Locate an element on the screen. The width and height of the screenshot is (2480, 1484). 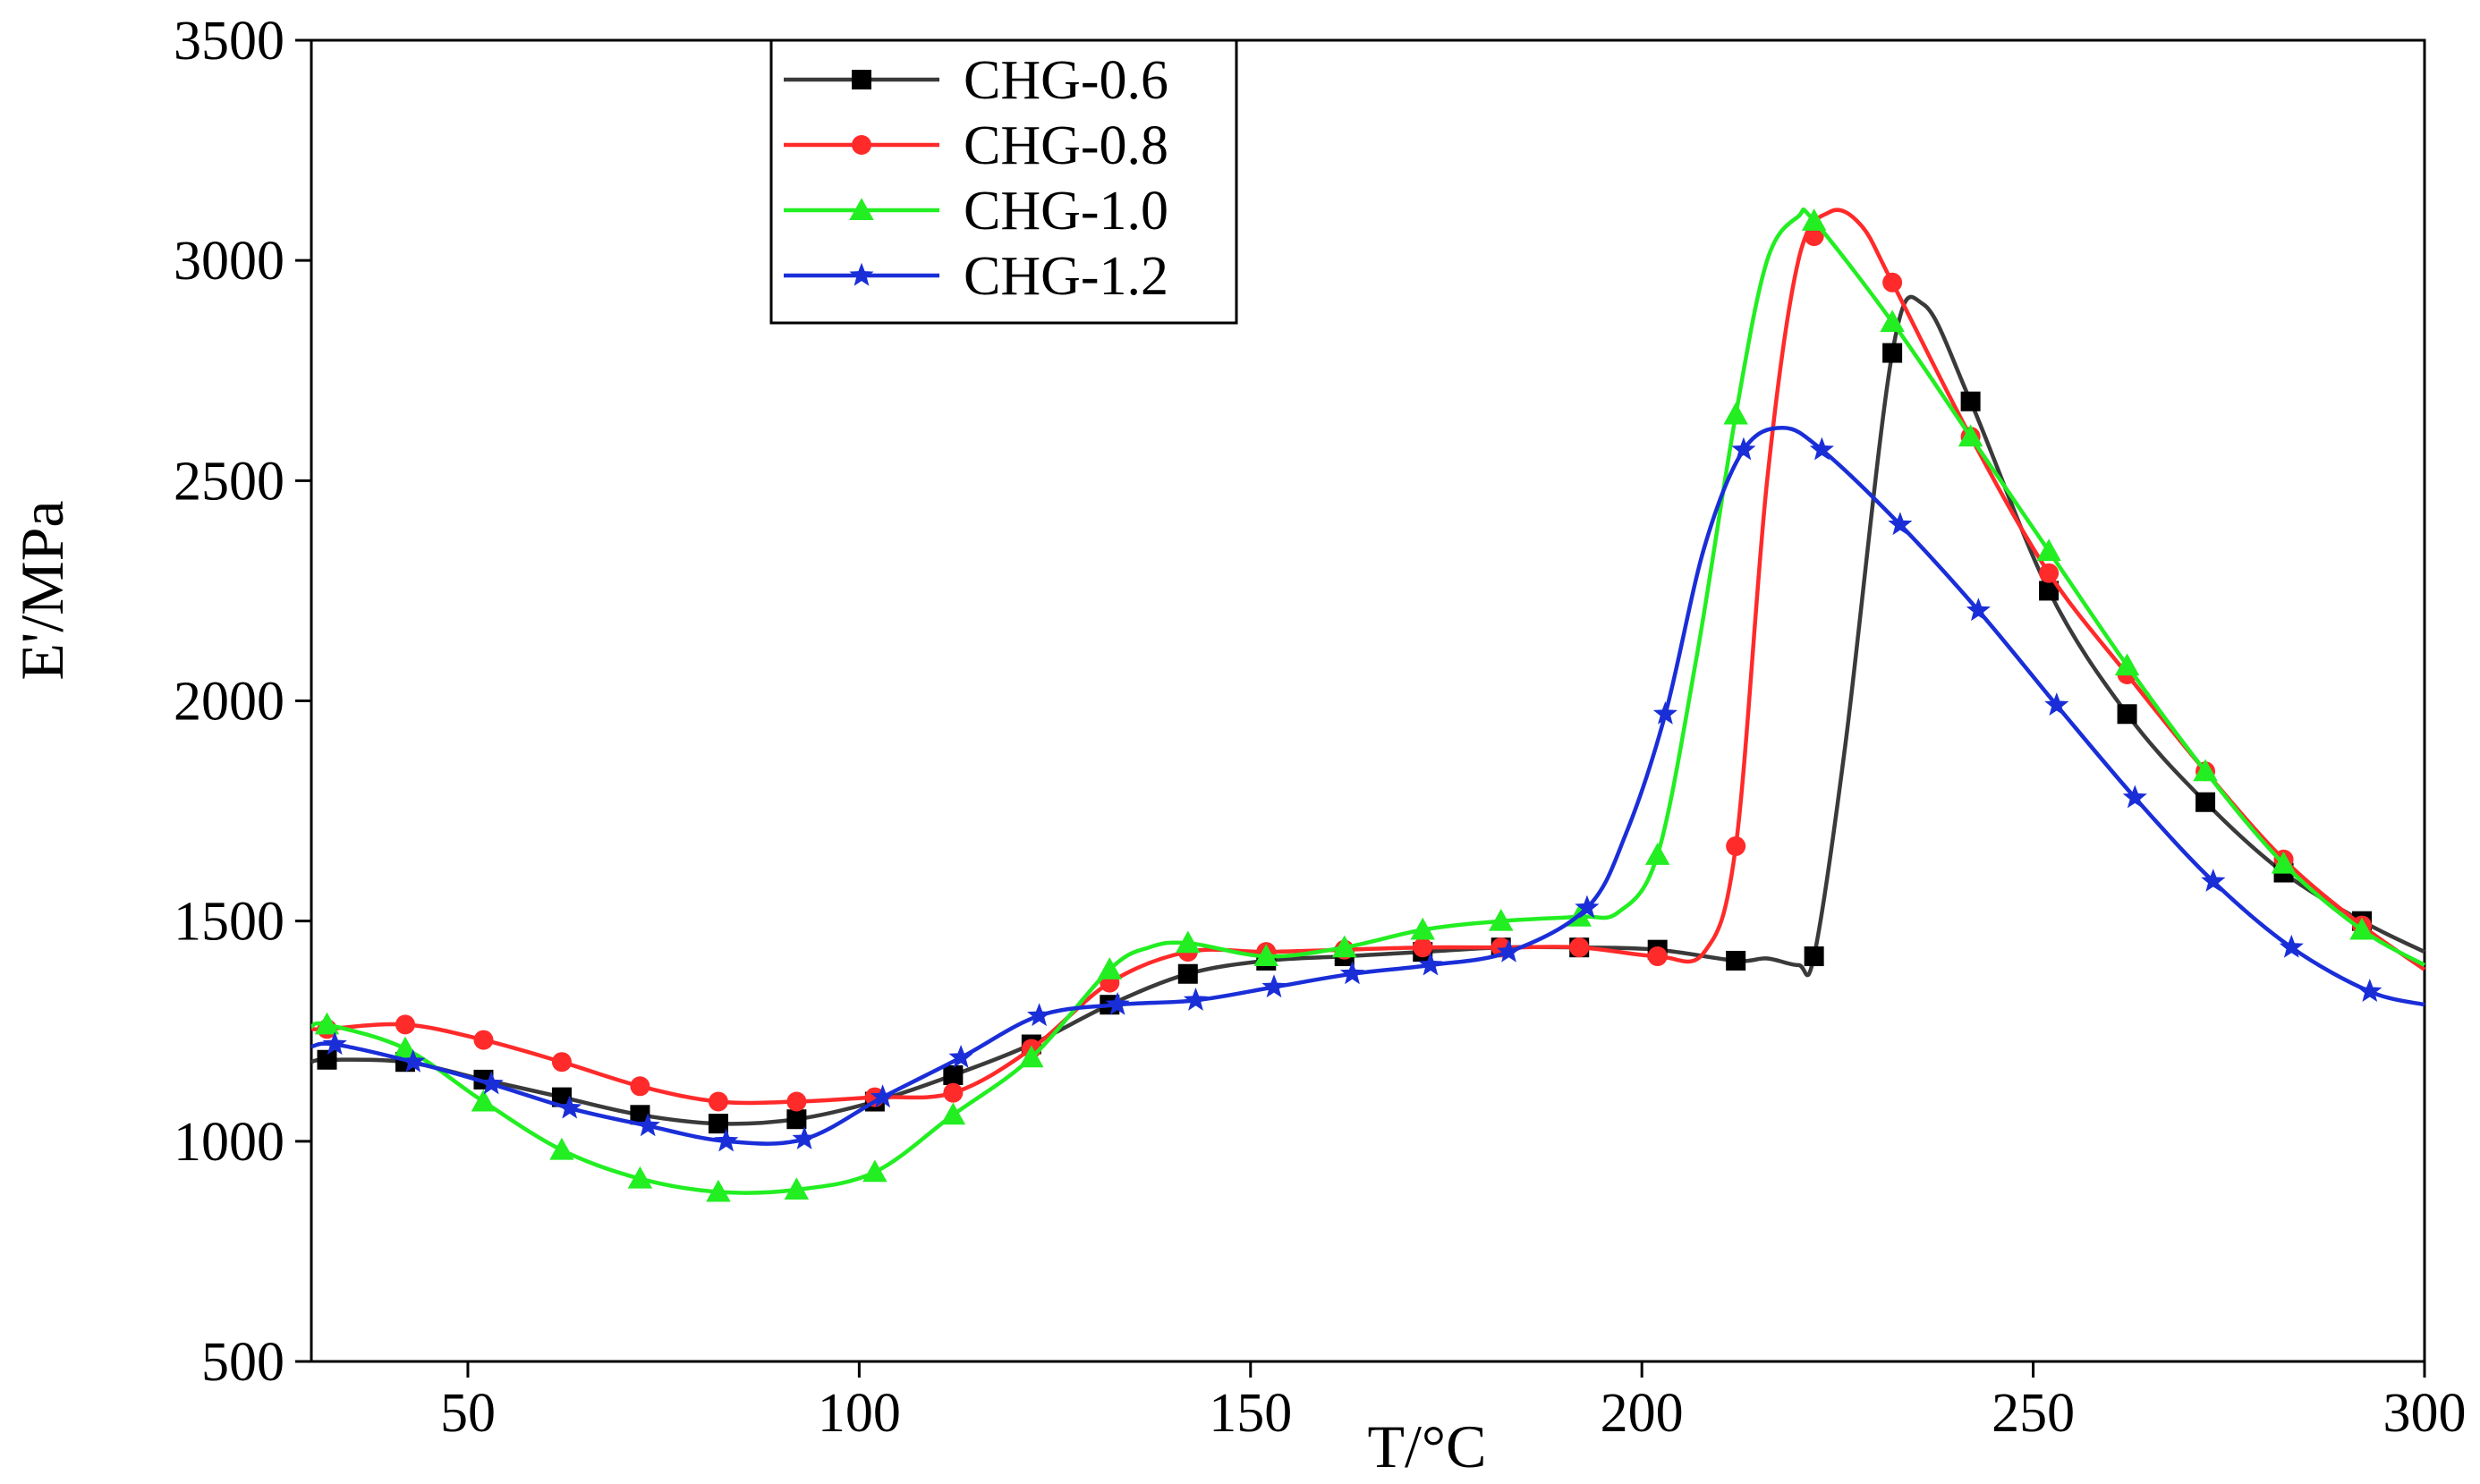
legend-item-chg-0-6: CHG-0.6 is located at coordinates (976, 80).